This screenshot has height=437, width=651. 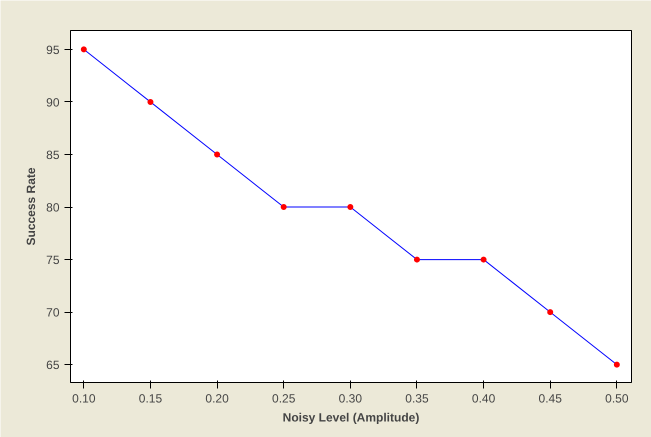 I want to click on x-tick-label: 0.45, so click(x=550, y=399).